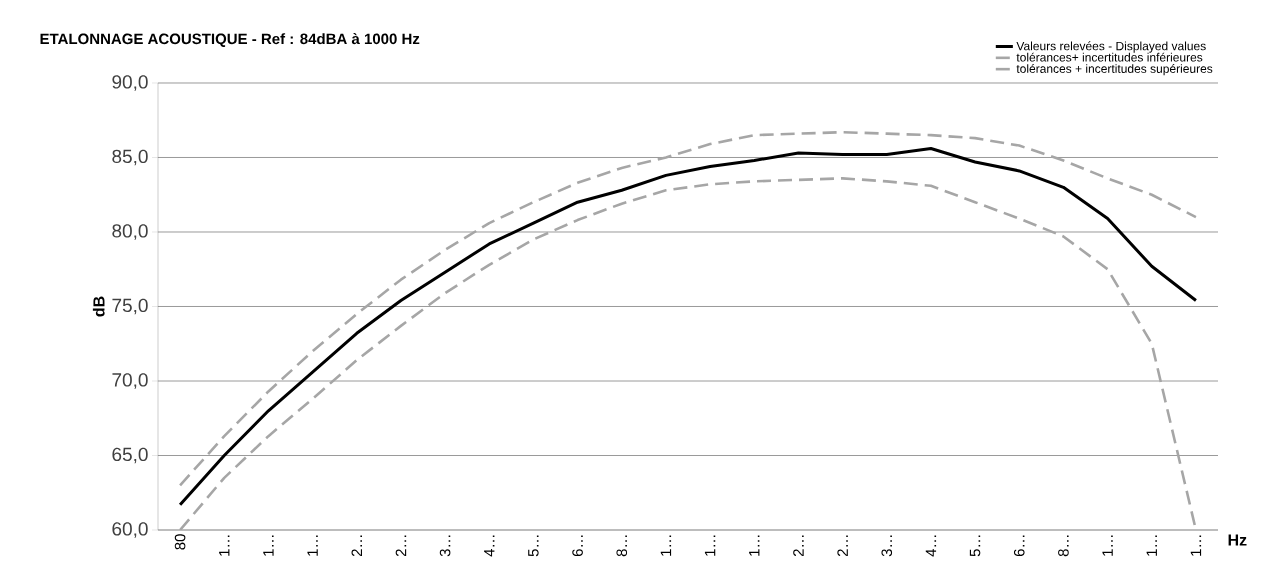 The width and height of the screenshot is (1274, 584). I want to click on y-tick-label: 90,0, so click(130, 83).